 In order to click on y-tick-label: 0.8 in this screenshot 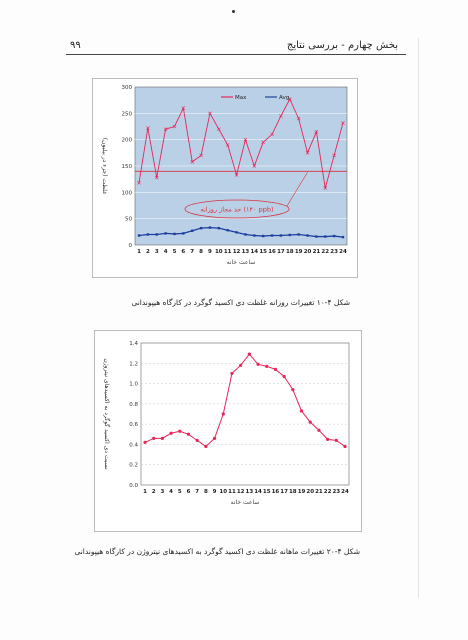, I will do `click(133, 405)`.